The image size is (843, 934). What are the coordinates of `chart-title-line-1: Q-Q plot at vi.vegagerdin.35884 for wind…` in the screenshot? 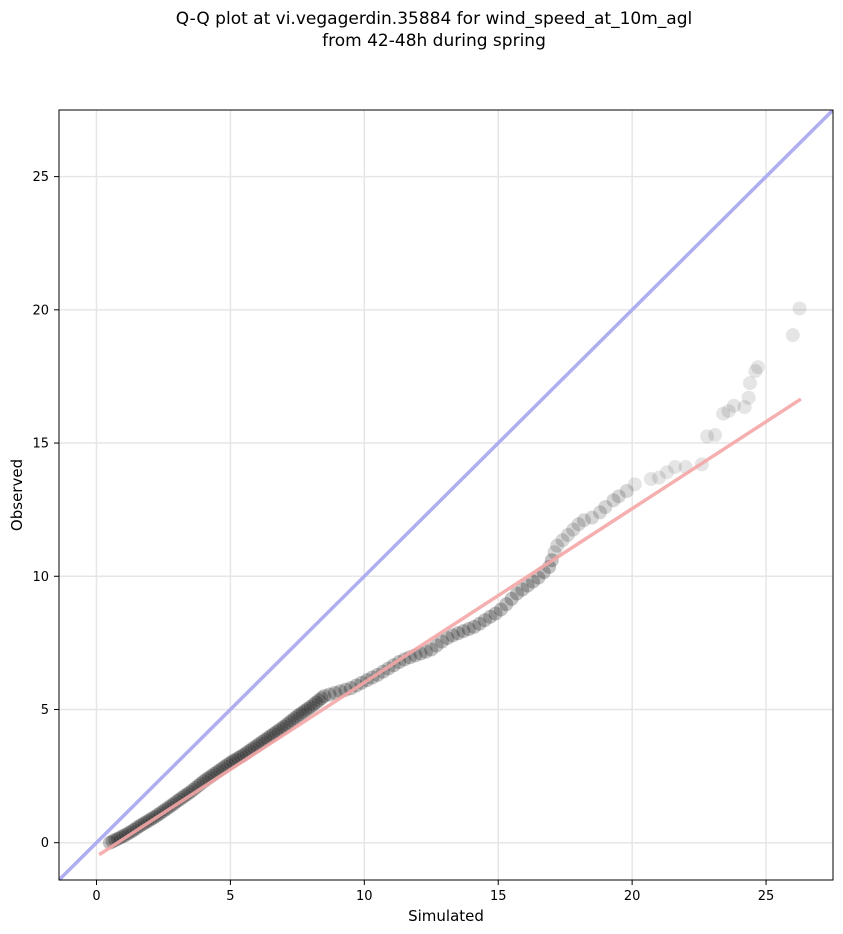 It's located at (434, 19).